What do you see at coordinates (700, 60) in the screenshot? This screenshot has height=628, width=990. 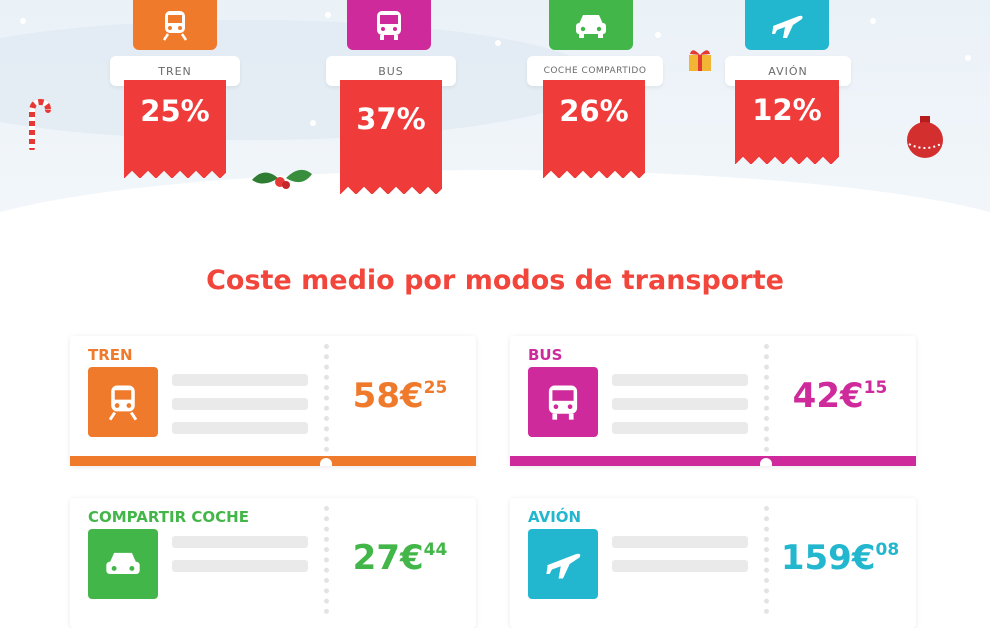 I see `gift-icon` at bounding box center [700, 60].